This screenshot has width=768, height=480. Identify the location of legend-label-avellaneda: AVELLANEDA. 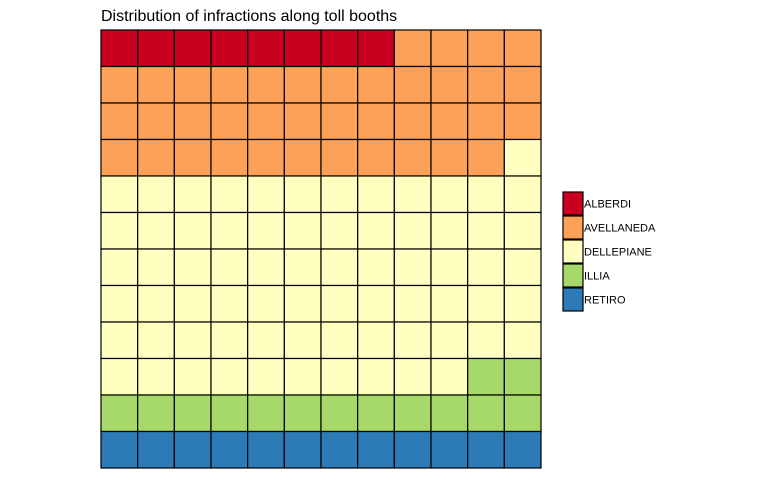
(620, 229).